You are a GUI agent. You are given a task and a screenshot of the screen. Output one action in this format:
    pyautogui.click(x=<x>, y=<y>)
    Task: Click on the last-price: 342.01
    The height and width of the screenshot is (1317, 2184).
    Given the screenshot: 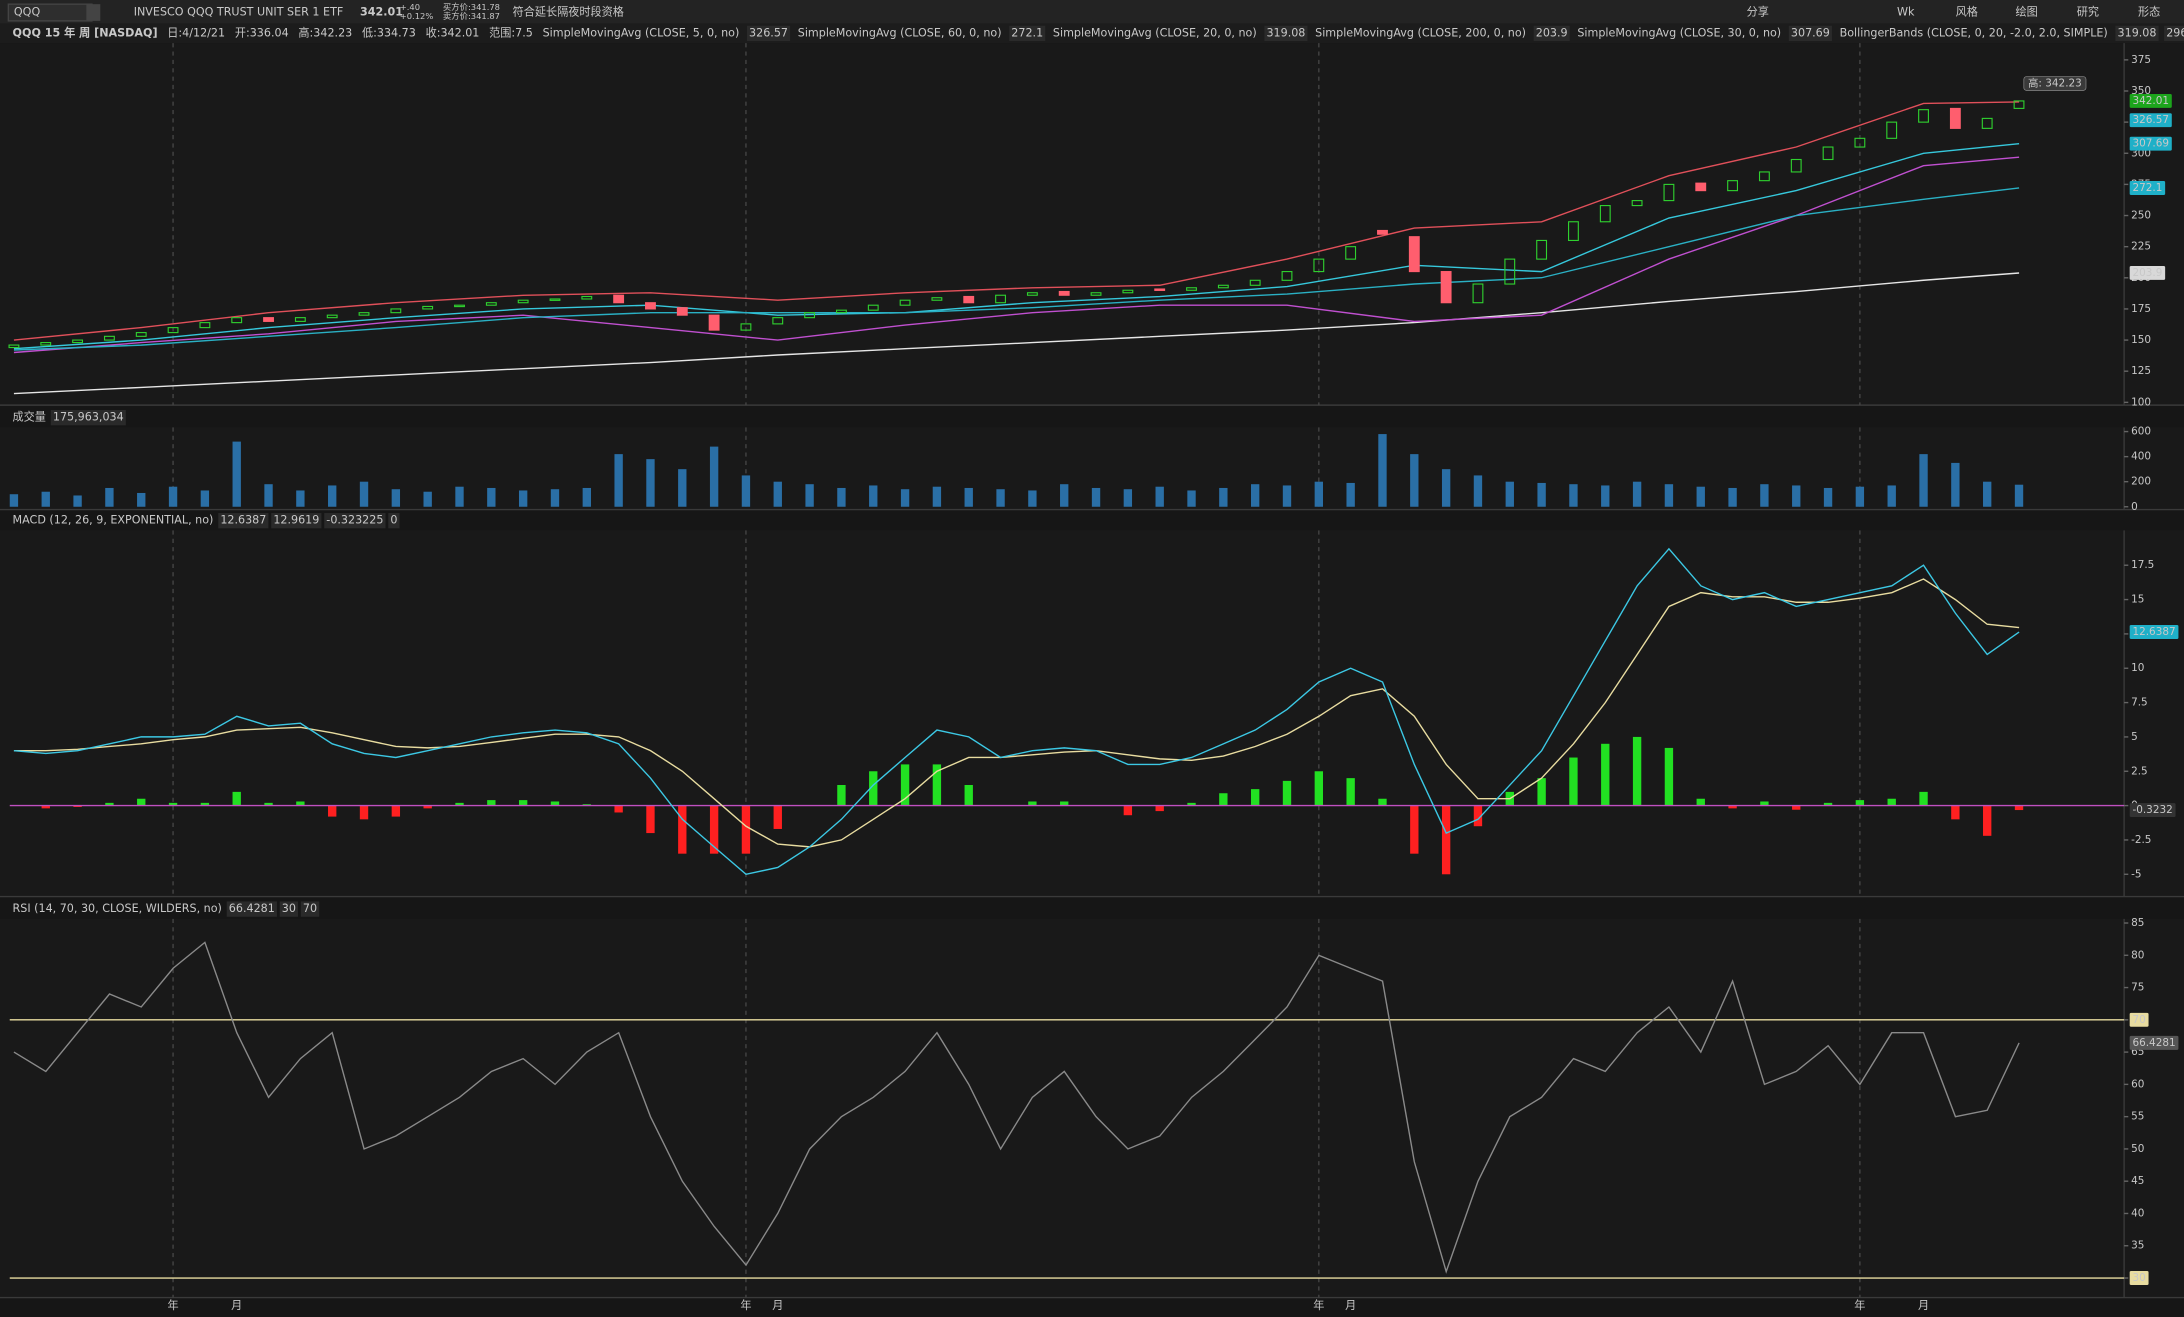 What is the action you would take?
    pyautogui.click(x=381, y=12)
    